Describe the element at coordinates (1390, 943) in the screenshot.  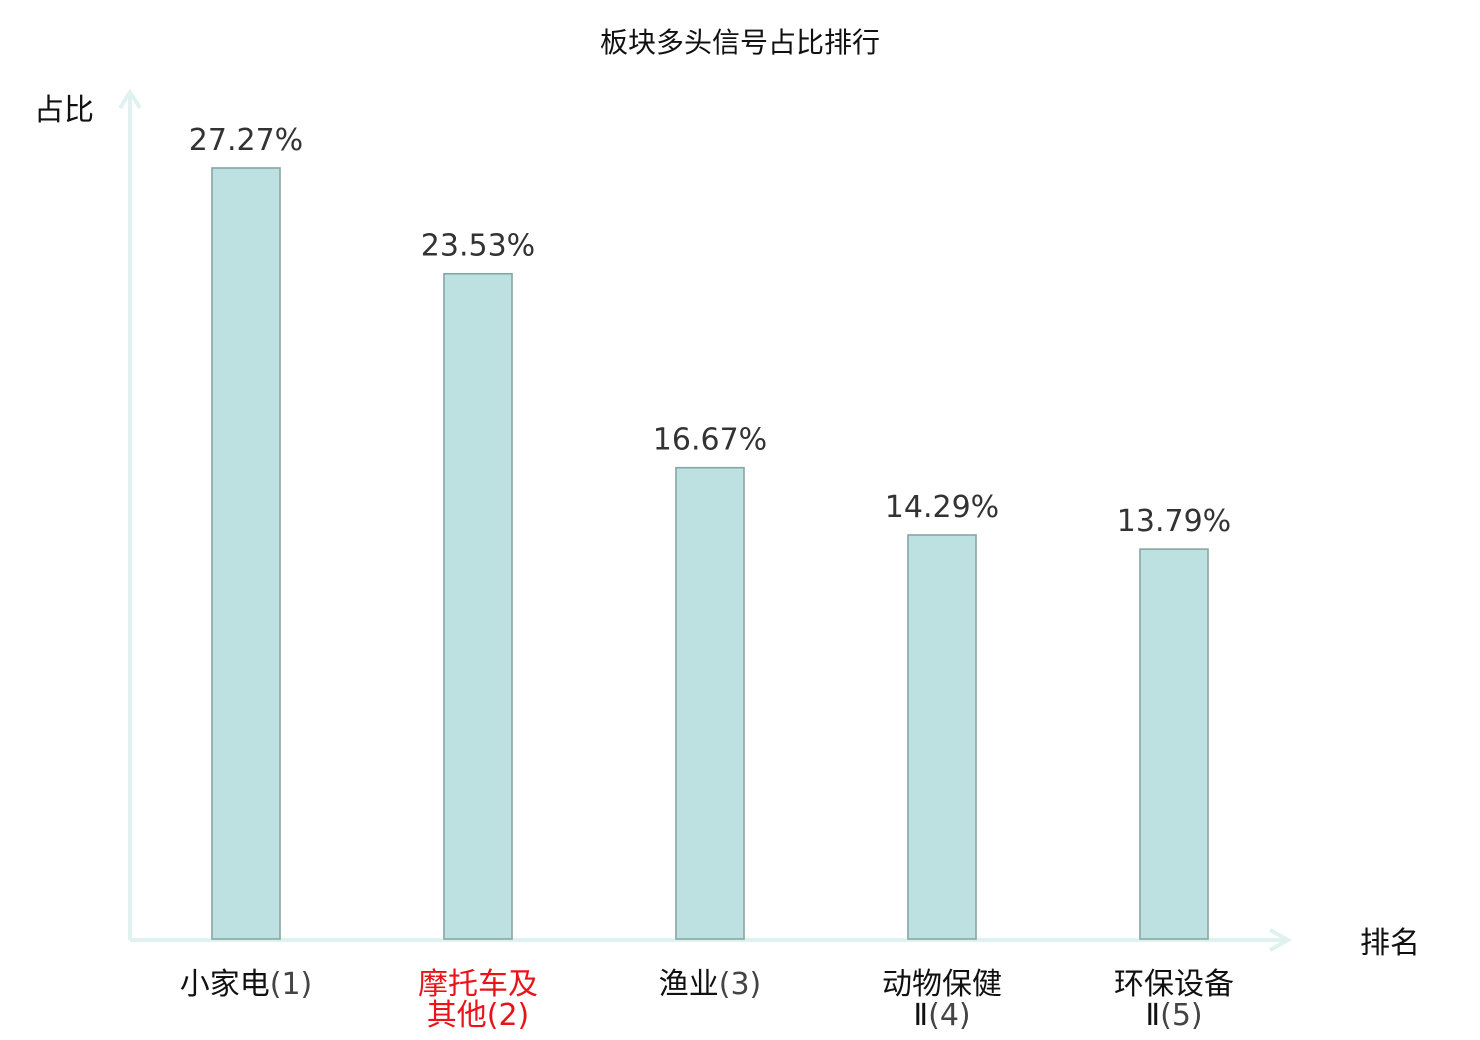
I see `x-axis-label: 排名` at that location.